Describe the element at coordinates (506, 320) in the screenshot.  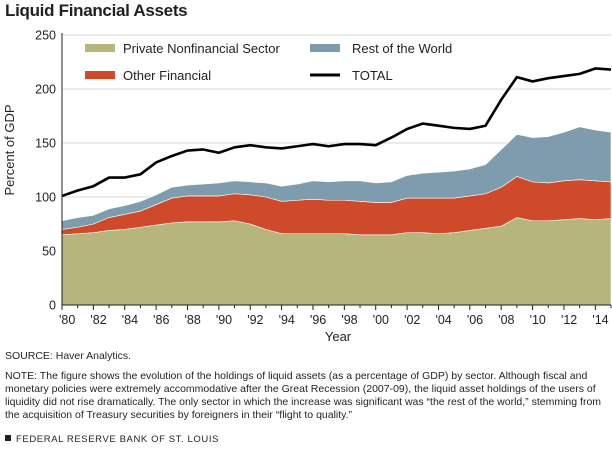
I see `x-tick-label: '08` at that location.